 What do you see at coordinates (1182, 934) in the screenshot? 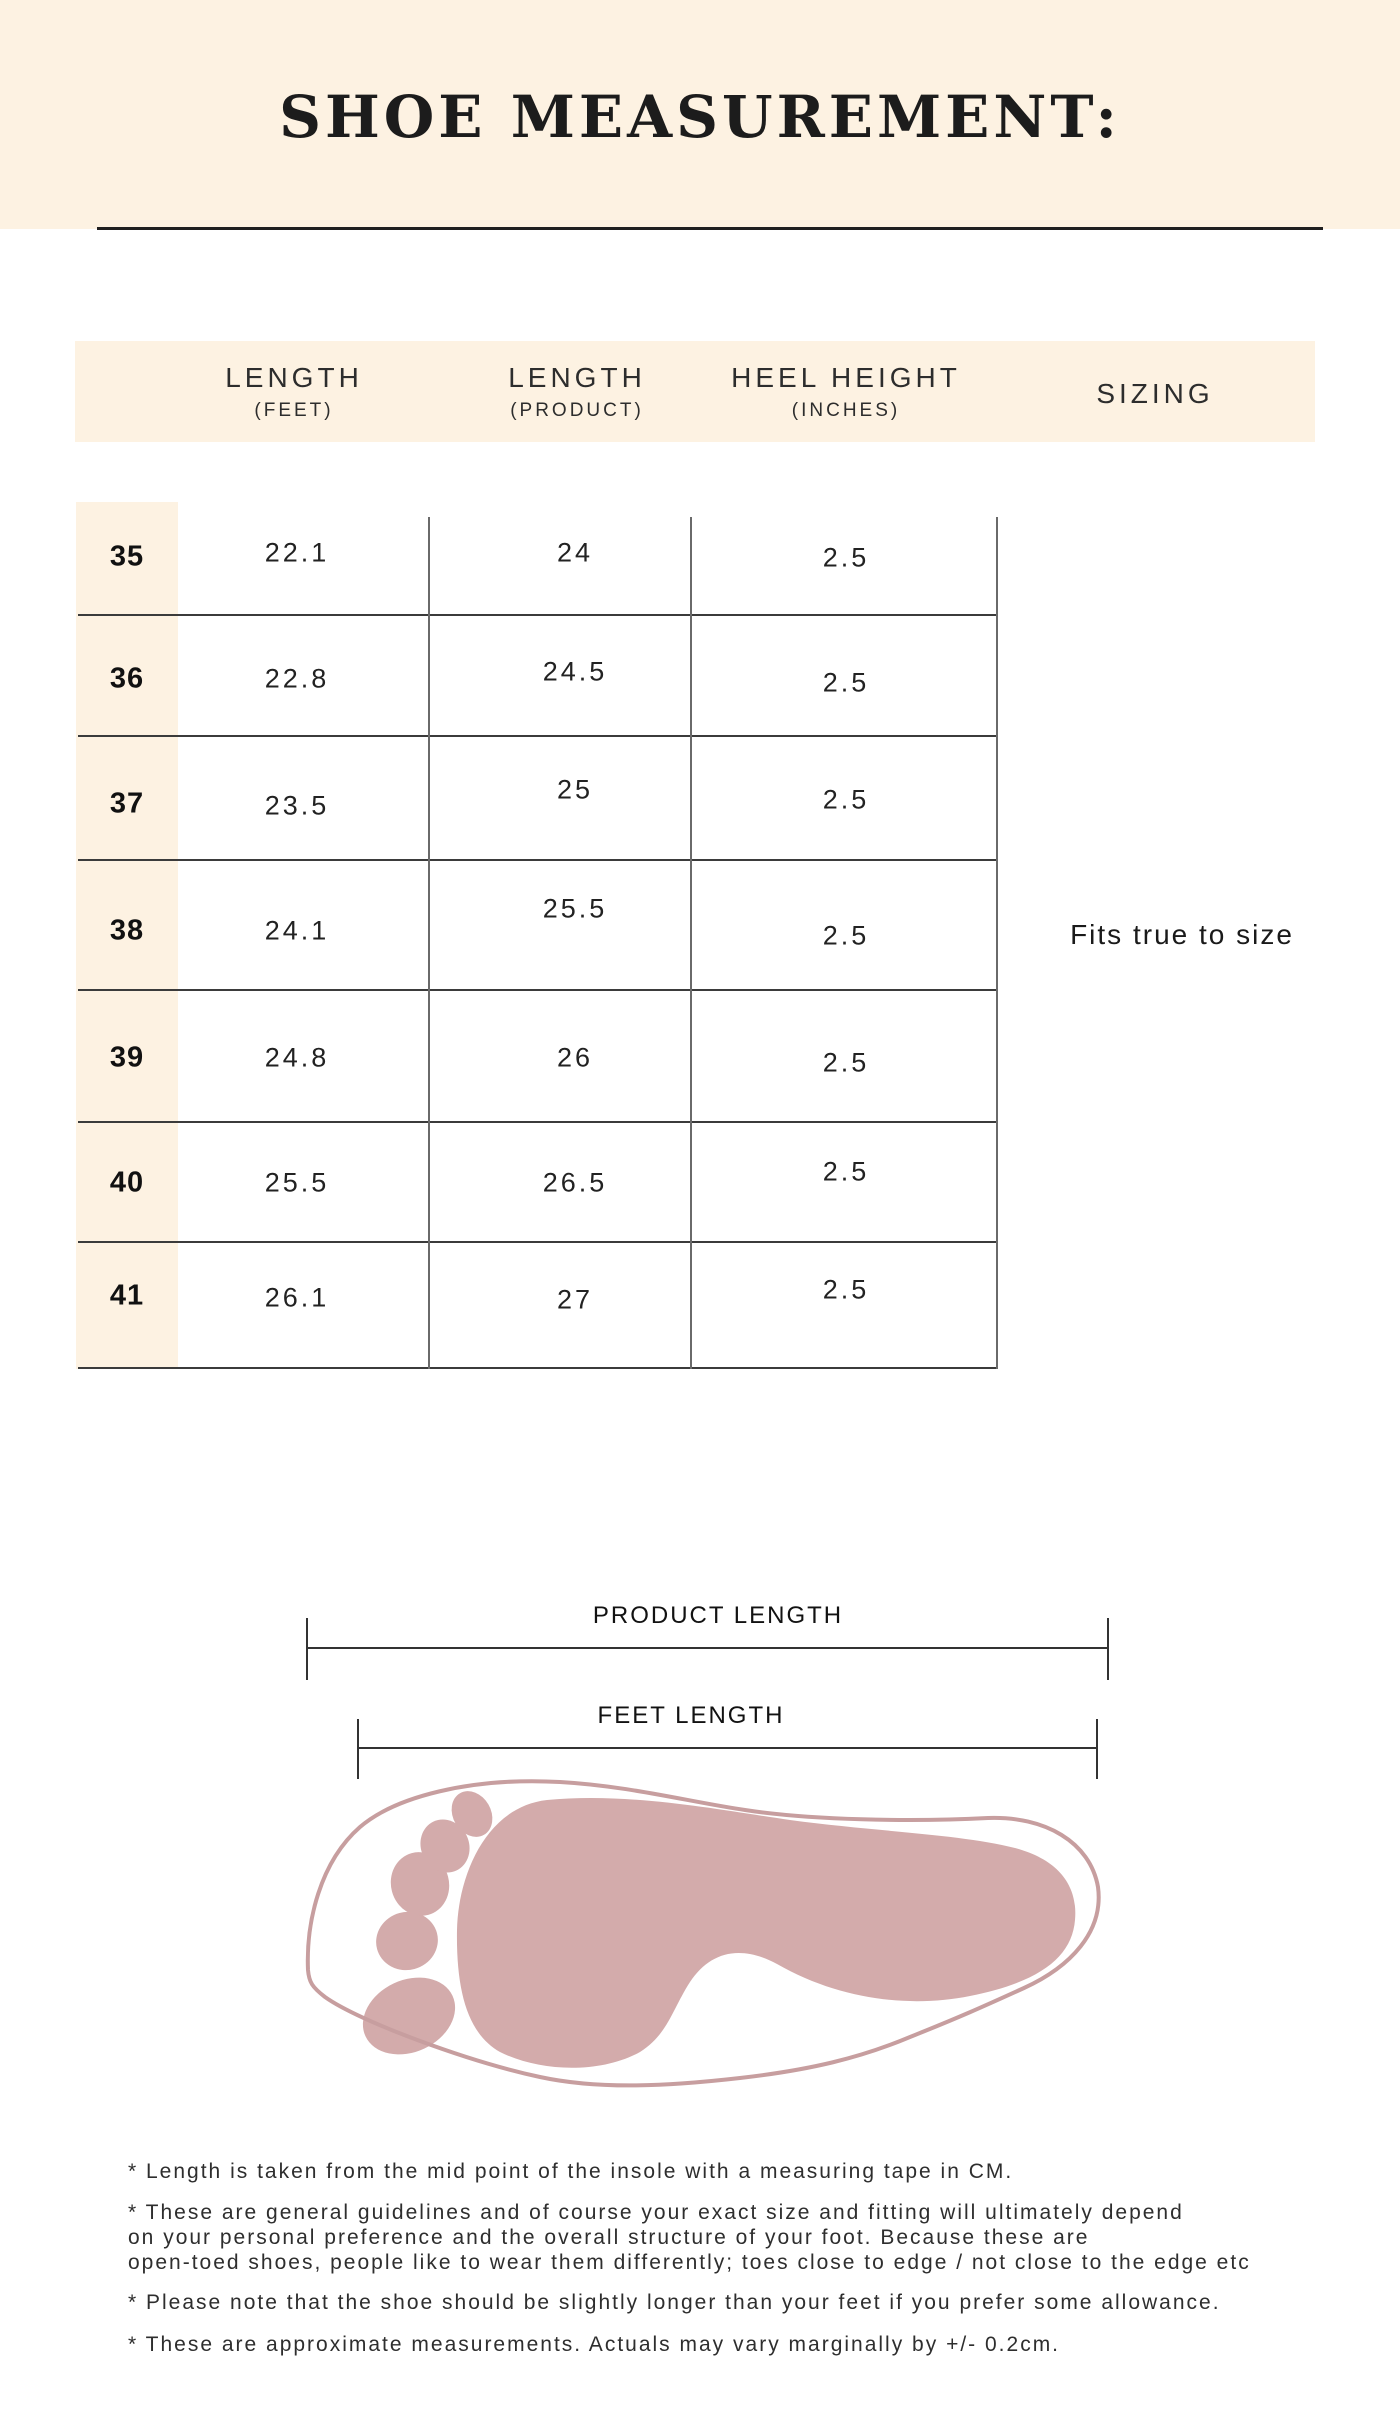
I see `sizing-note: Fits true to size` at bounding box center [1182, 934].